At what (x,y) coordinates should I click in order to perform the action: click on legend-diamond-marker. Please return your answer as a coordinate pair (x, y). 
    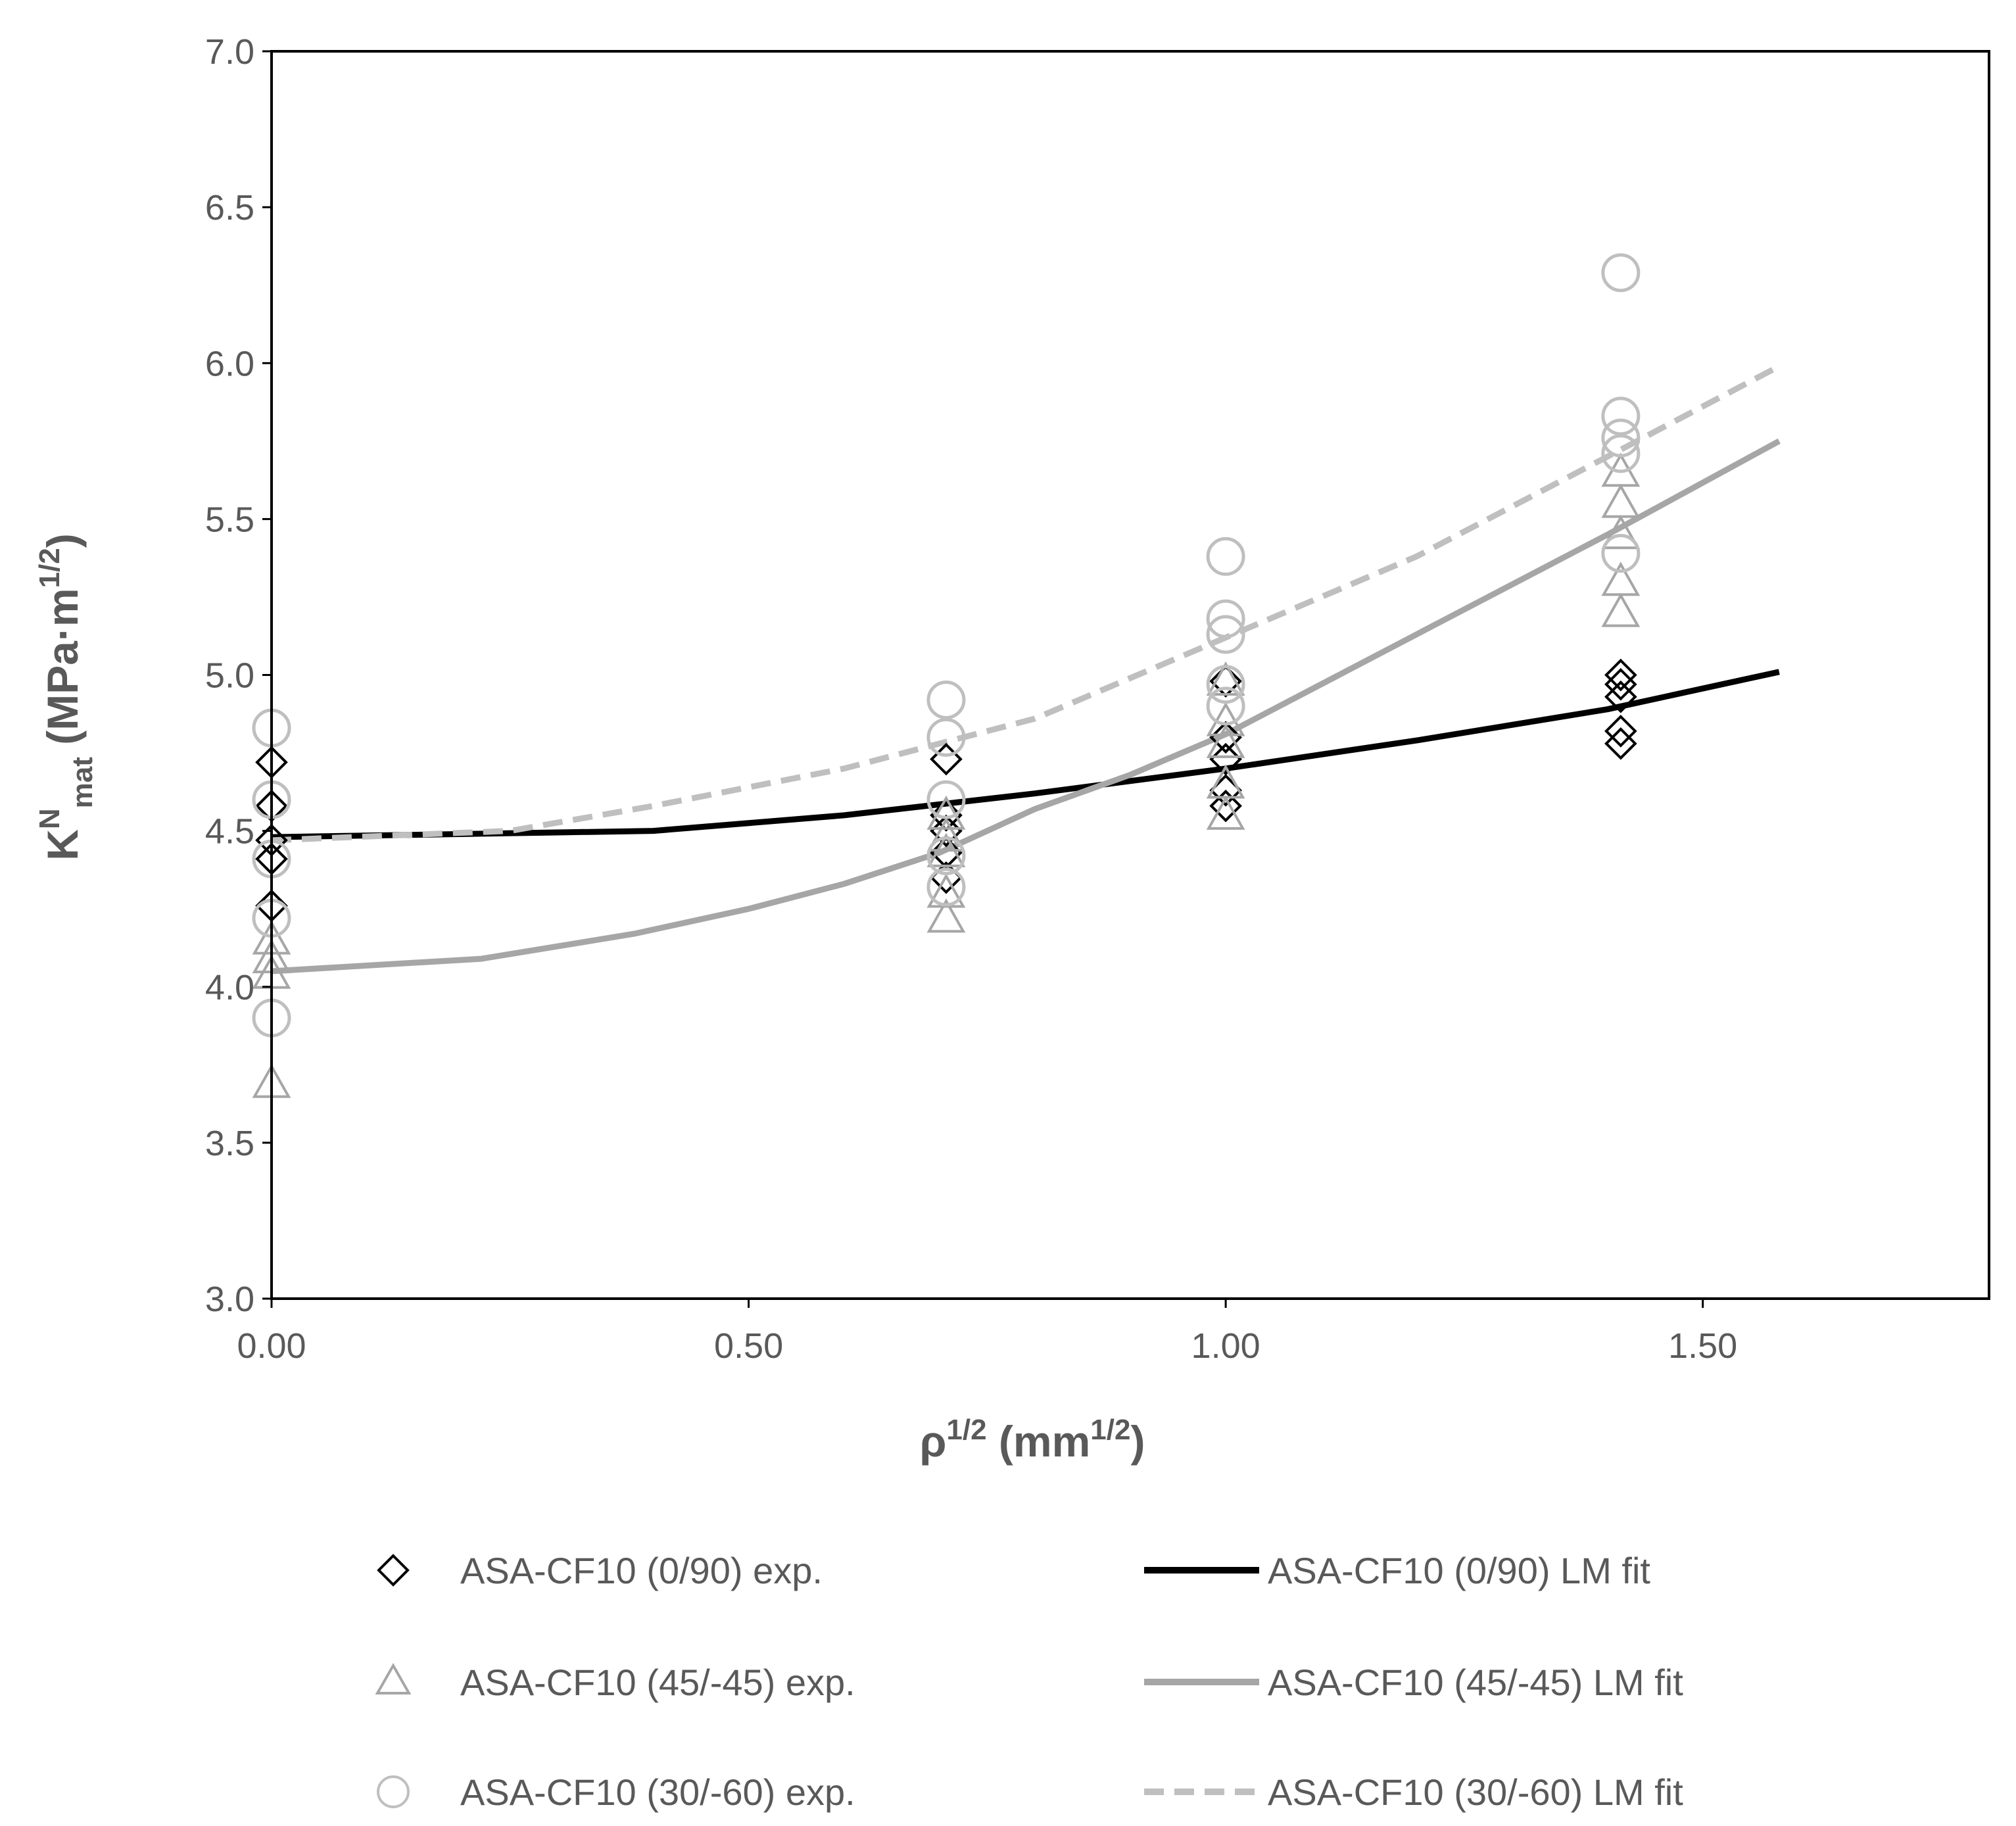
    Looking at the image, I should click on (393, 1570).